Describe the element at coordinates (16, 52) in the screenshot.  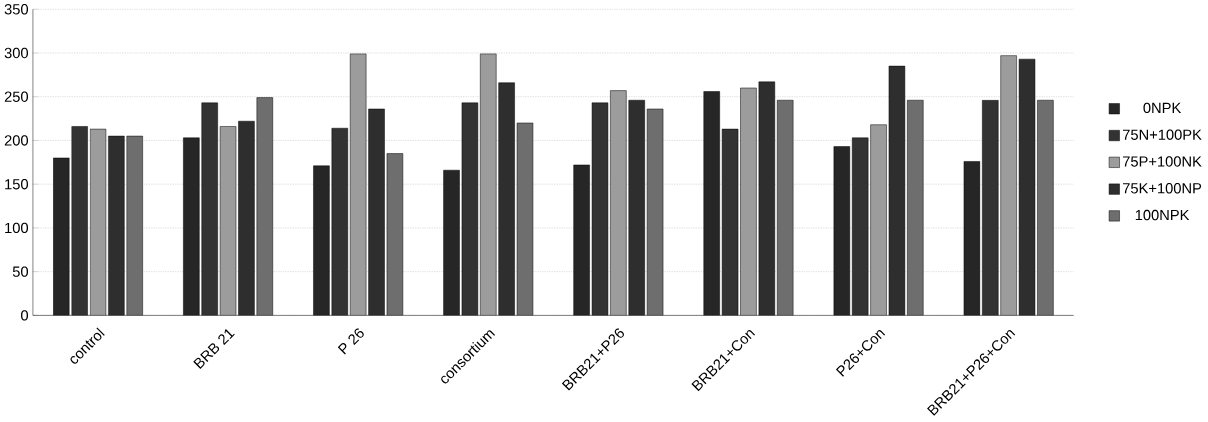
I see `y-tick-label: 300` at that location.